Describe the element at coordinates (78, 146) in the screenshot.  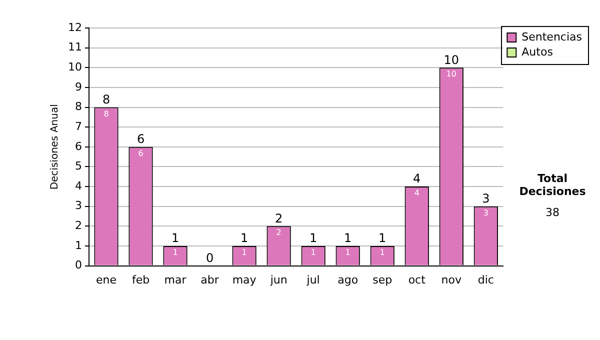
I see `y-tick-label: 6` at that location.